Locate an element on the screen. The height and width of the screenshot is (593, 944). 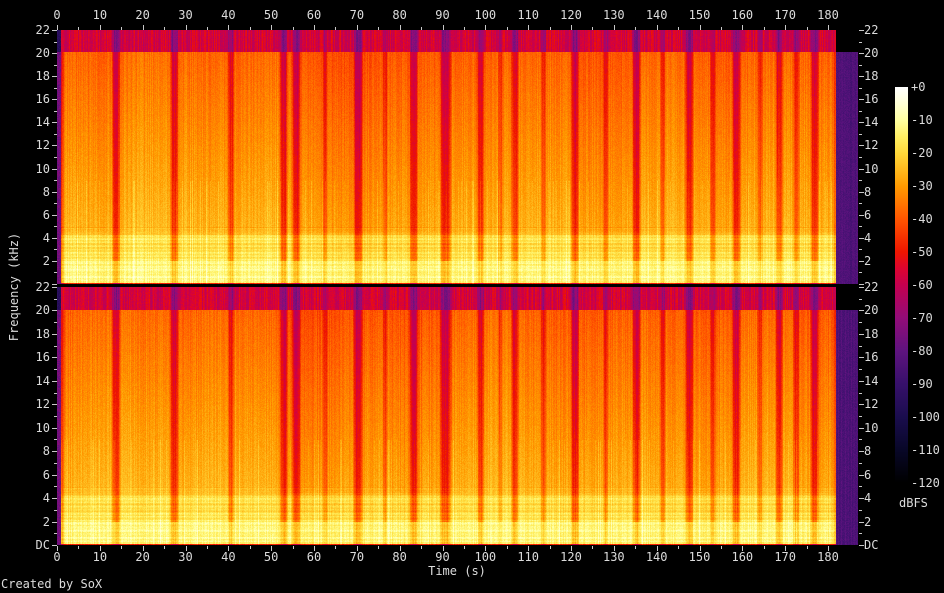
time-tick-label-top: 150 is located at coordinates (699, 15).